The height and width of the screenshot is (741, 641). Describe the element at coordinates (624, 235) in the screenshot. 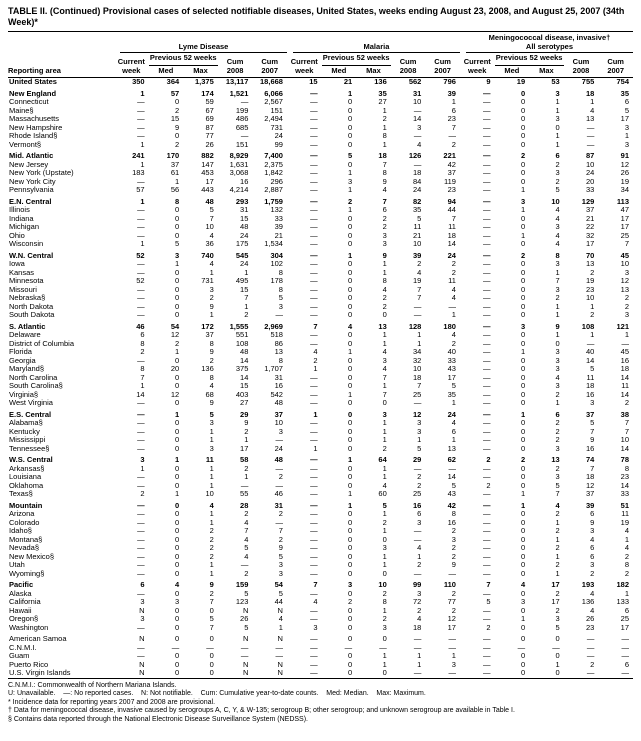

I see `value-cell: 25` at that location.